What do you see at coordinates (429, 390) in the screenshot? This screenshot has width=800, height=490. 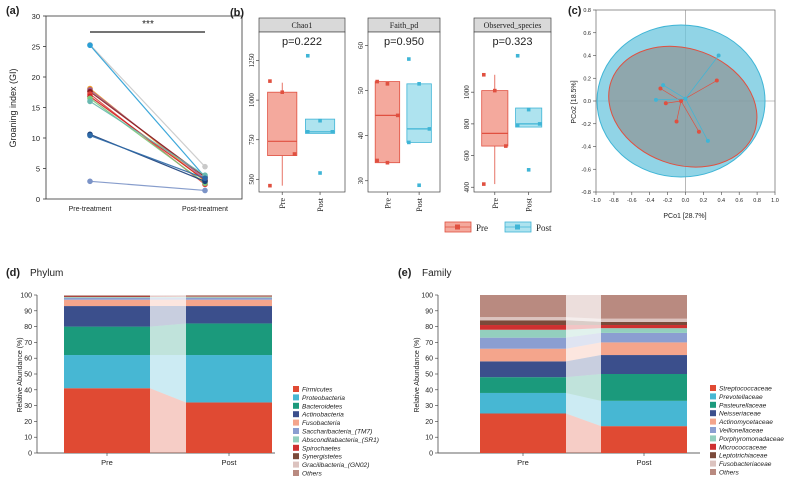 I see `y-tick-label: 40` at bounding box center [429, 390].